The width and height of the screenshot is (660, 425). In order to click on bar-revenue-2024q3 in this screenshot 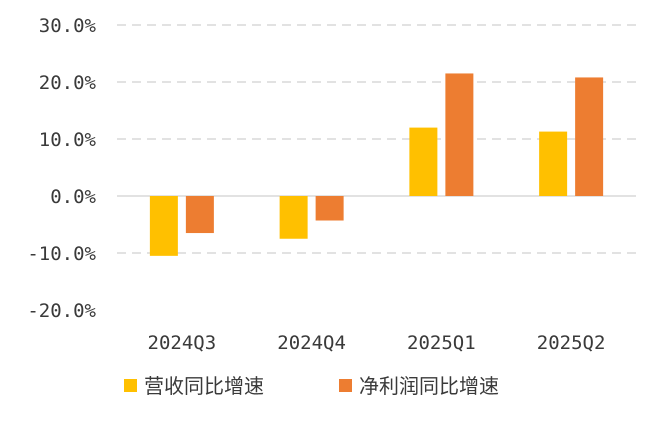, I will do `click(163, 226)`.